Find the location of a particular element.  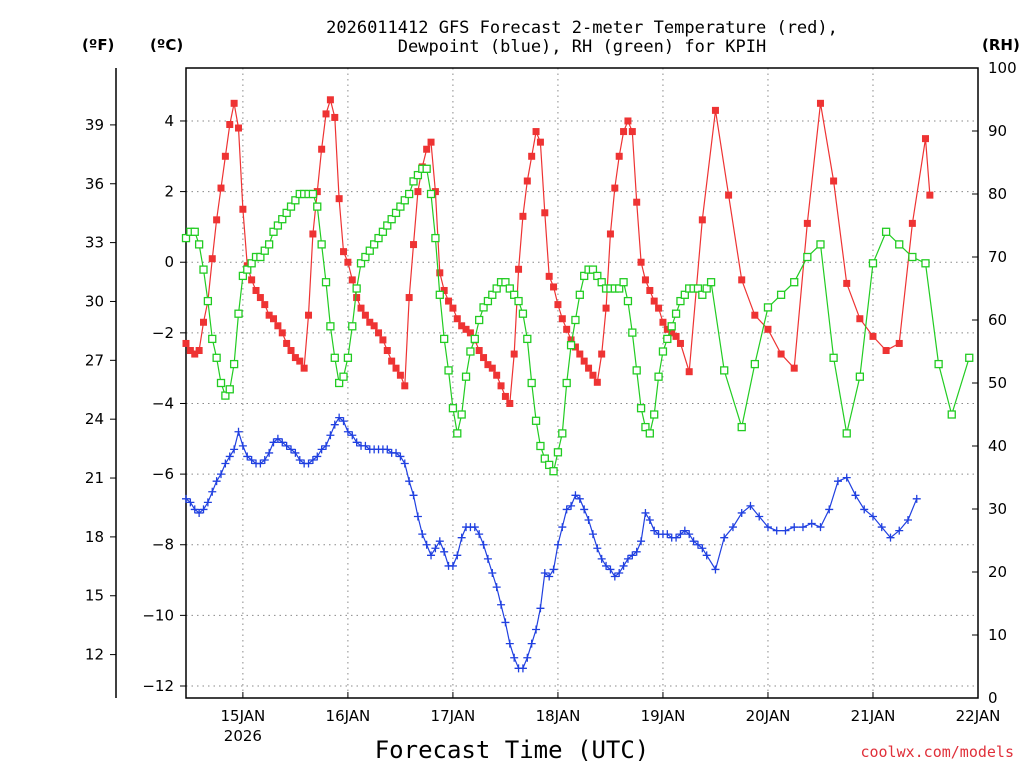

fahrenheit-tick-label: 18 is located at coordinates (94, 537).